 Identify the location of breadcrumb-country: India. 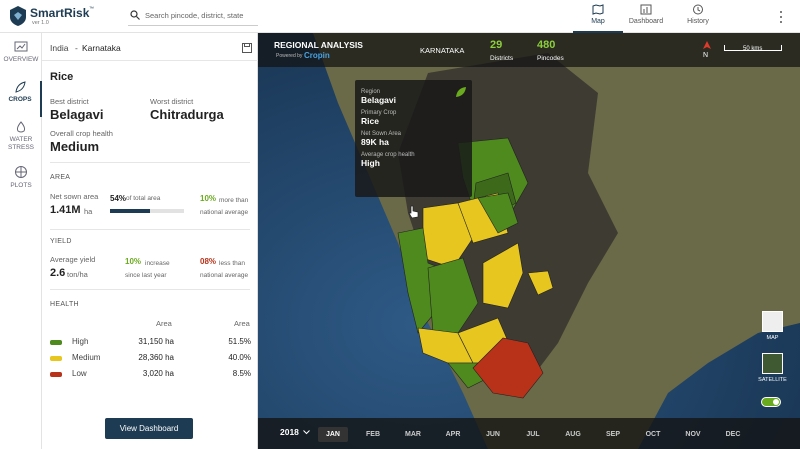
(59, 48).